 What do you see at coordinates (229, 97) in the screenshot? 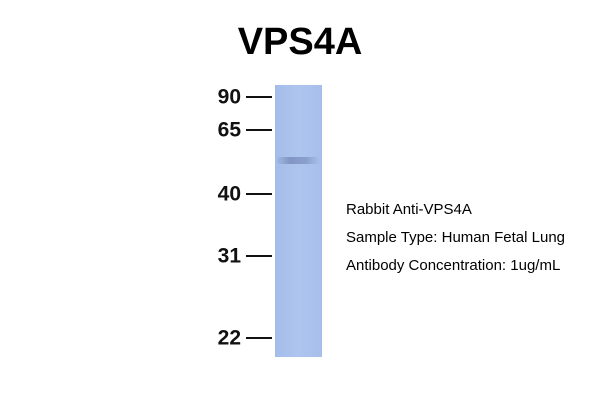
I see `marker-label: 90` at bounding box center [229, 97].